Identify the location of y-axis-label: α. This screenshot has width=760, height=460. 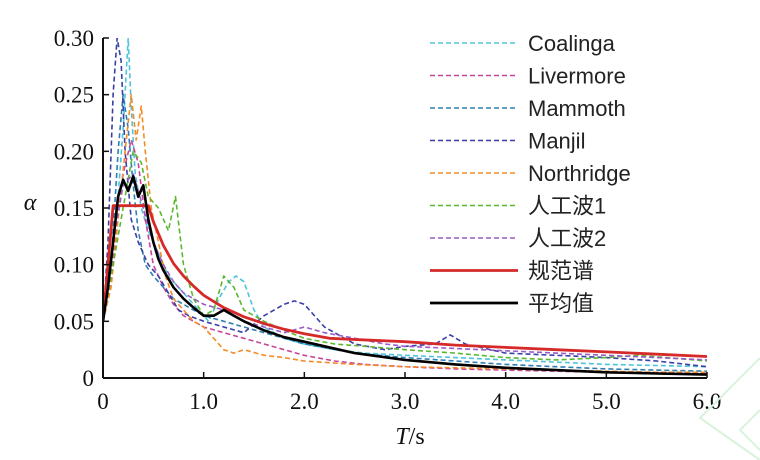
(30, 203).